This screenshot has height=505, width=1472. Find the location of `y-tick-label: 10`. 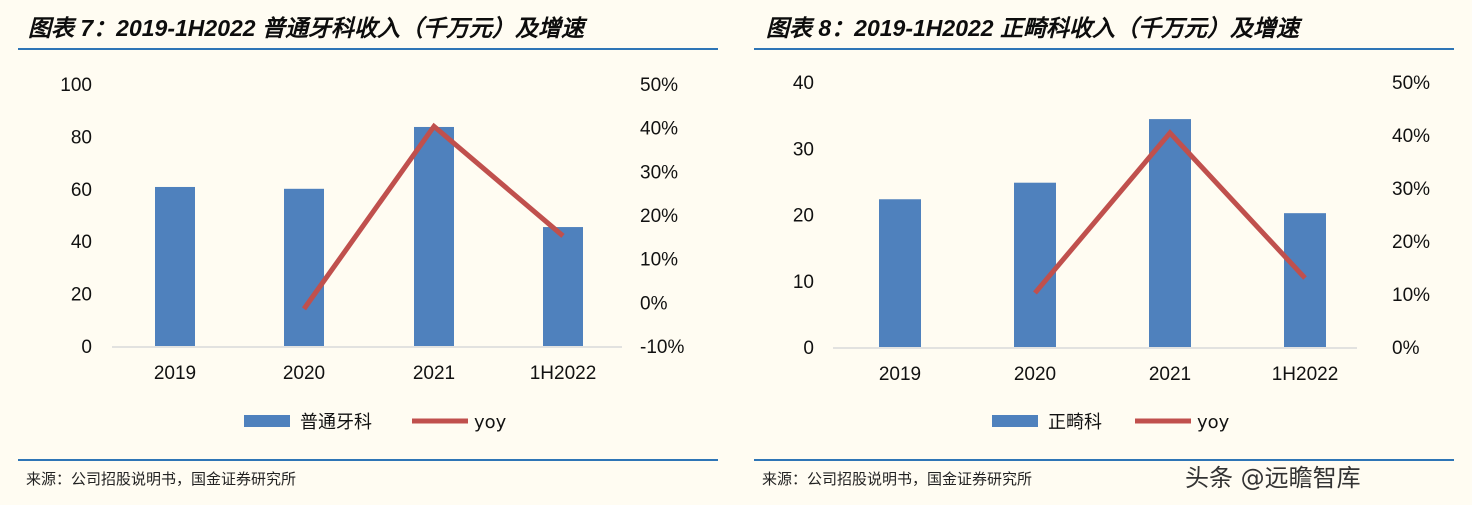

y-tick-label: 10 is located at coordinates (803, 282).